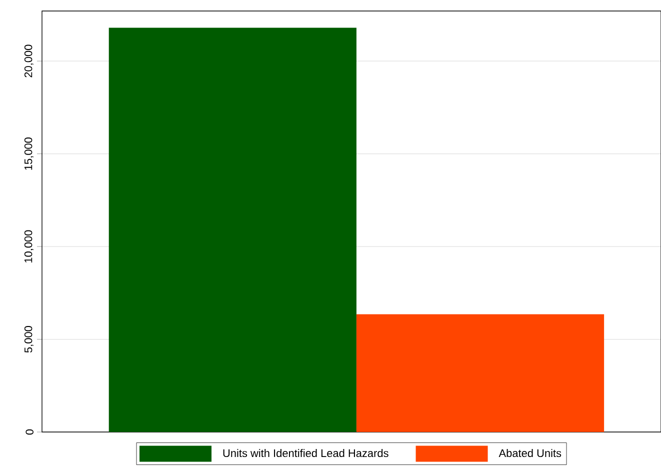 The width and height of the screenshot is (661, 475). What do you see at coordinates (29, 153) in the screenshot?
I see `y-tick-label: 15,000` at bounding box center [29, 153].